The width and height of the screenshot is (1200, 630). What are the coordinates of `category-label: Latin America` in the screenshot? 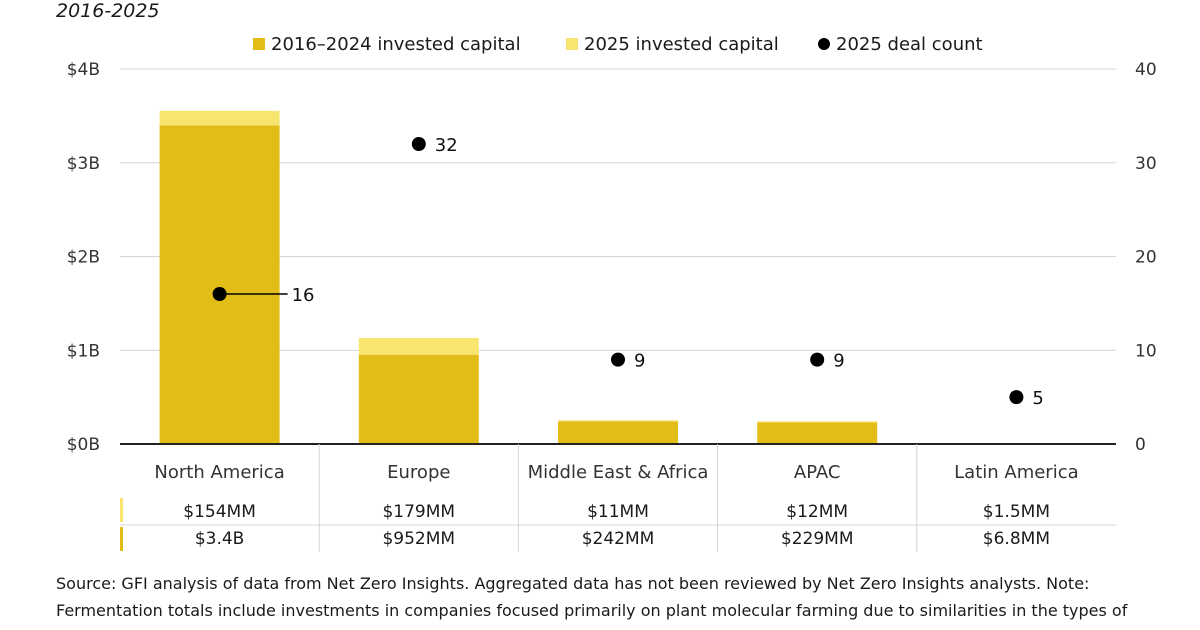 It's located at (1016, 472).